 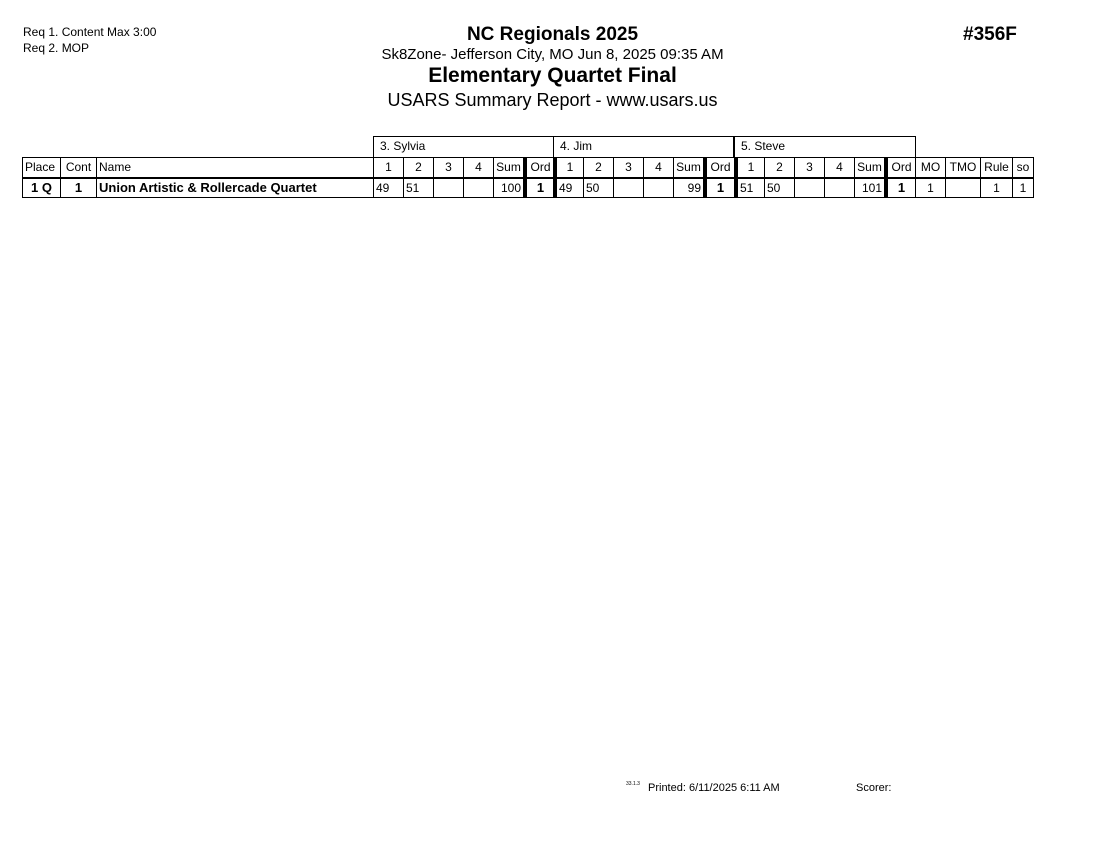 I want to click on row-mo: 1, so click(x=930, y=188).